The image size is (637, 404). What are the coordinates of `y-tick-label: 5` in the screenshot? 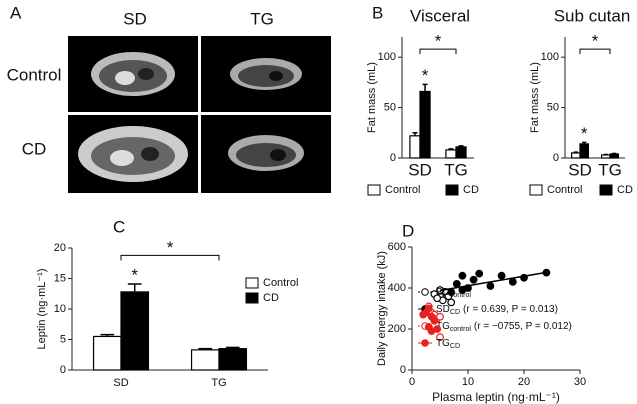 It's located at (63, 339).